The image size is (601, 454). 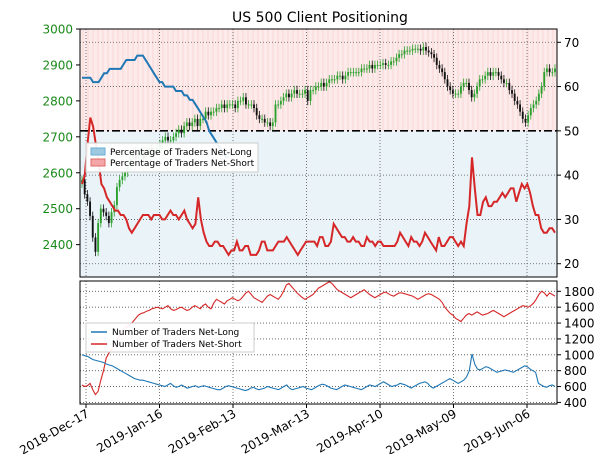 I want to click on price-tick-label: 2800, so click(x=57, y=101).